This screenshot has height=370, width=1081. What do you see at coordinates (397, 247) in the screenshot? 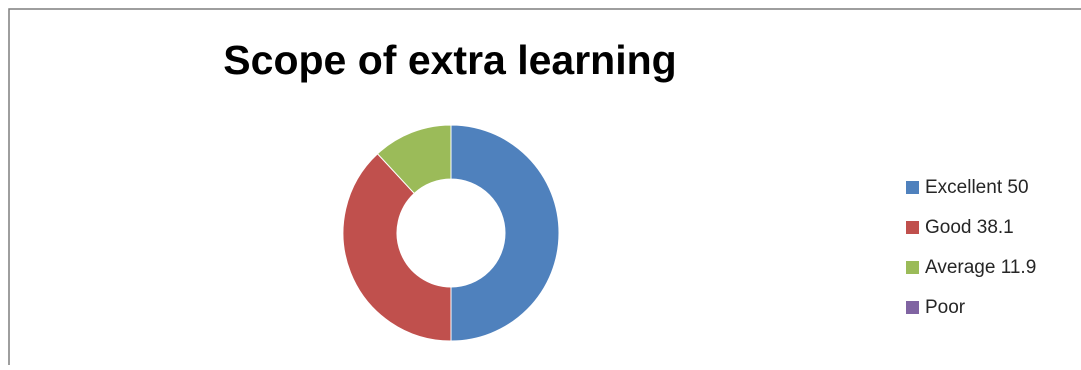
I see `donut-slice-good` at bounding box center [397, 247].